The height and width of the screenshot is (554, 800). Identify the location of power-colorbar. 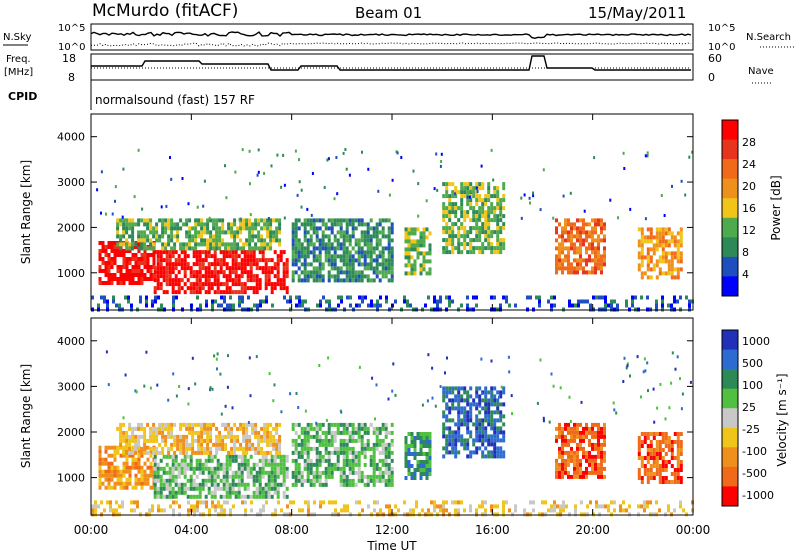
(730, 208).